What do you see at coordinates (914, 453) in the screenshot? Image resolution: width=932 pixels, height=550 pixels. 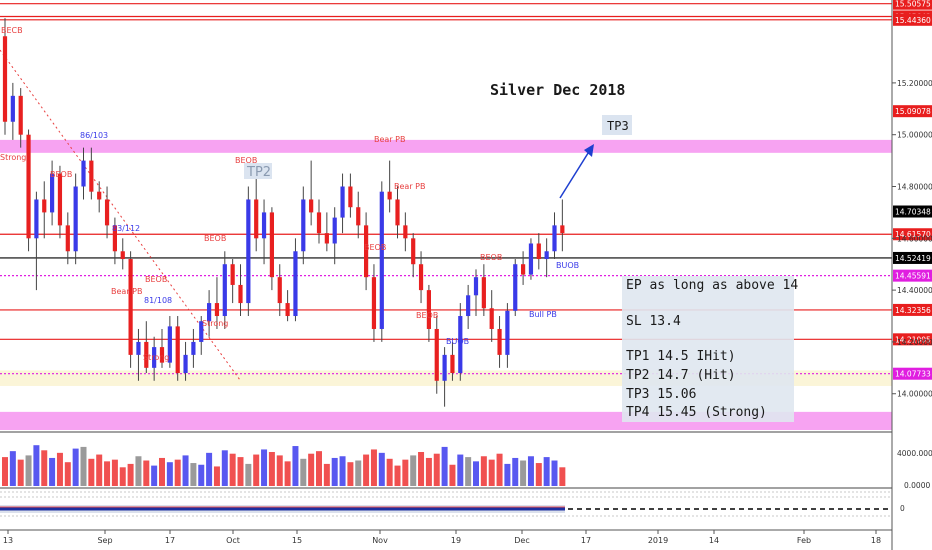 I see `volume-max-label: 4000.0000` at bounding box center [914, 453].